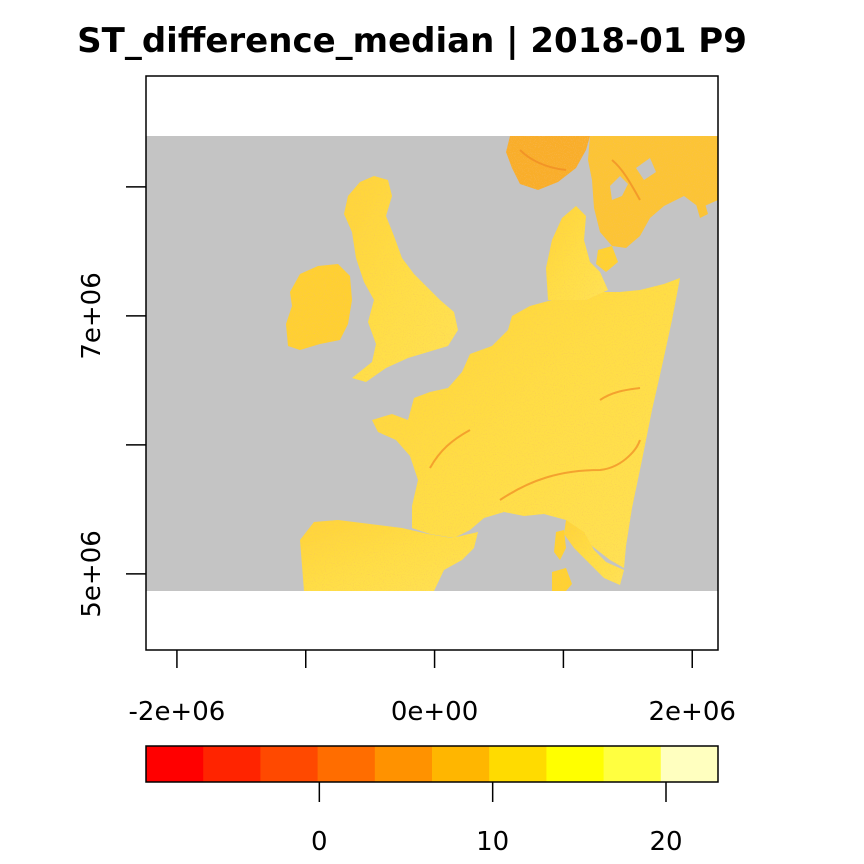 The width and height of the screenshot is (864, 864). What do you see at coordinates (492, 842) in the screenshot?
I see `legend-tick-label-1: 10` at bounding box center [492, 842].